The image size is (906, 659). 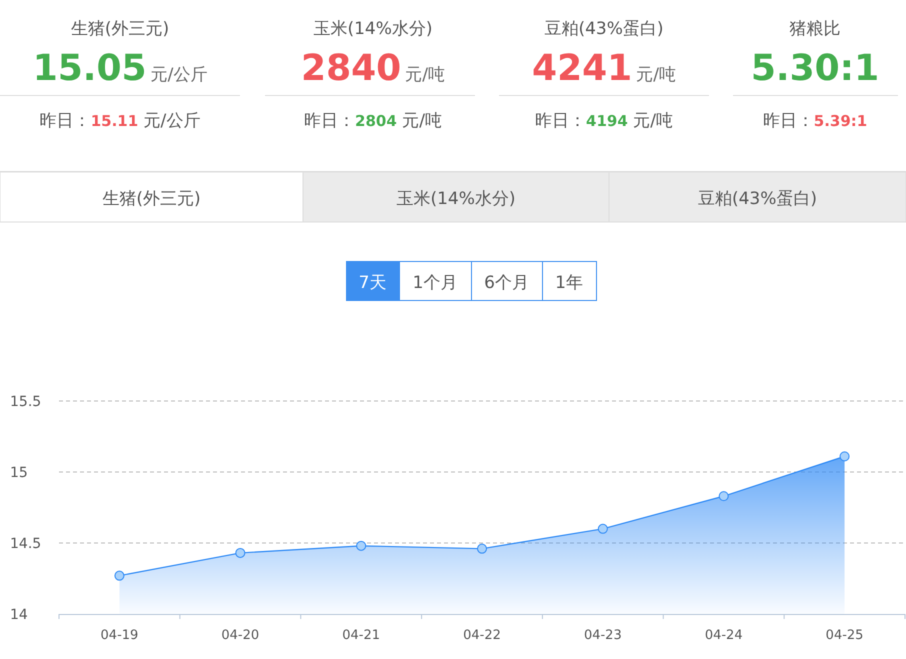 What do you see at coordinates (19, 473) in the screenshot?
I see `y-tick-label: 15` at bounding box center [19, 473].